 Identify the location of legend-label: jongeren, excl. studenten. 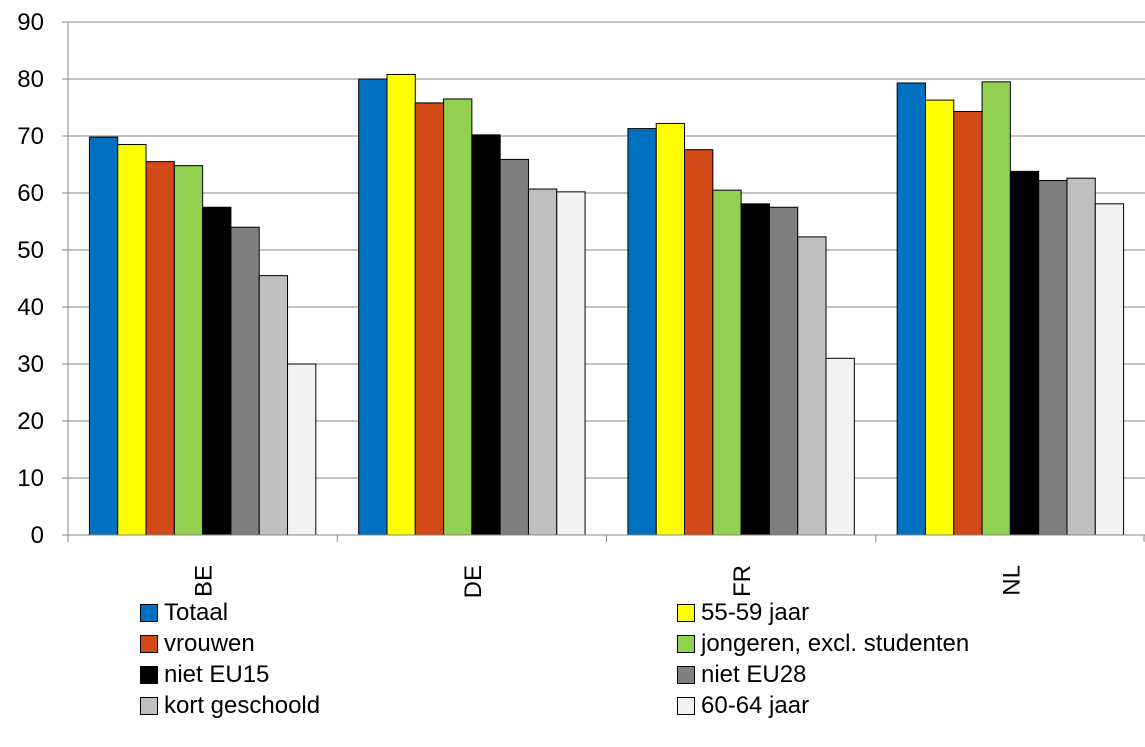
(835, 643).